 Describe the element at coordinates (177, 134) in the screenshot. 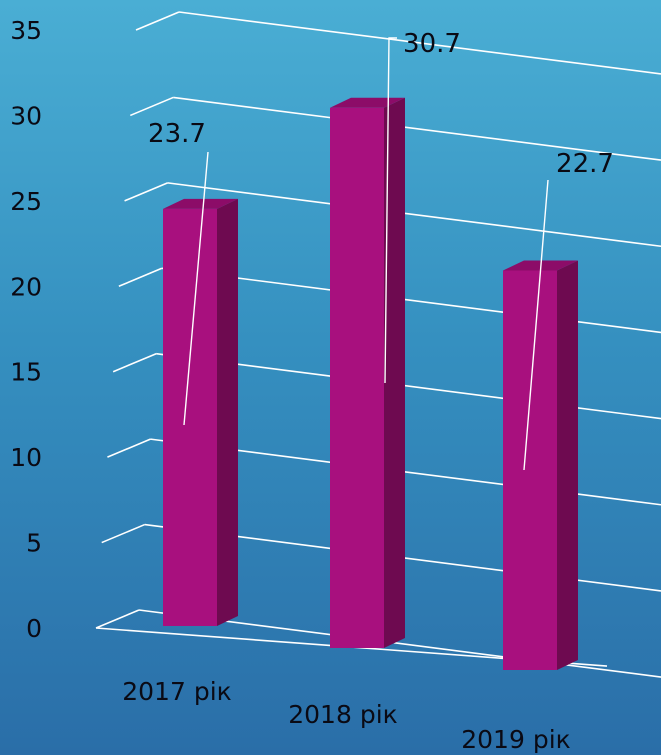

I see `data-label-0: 23.7` at that location.